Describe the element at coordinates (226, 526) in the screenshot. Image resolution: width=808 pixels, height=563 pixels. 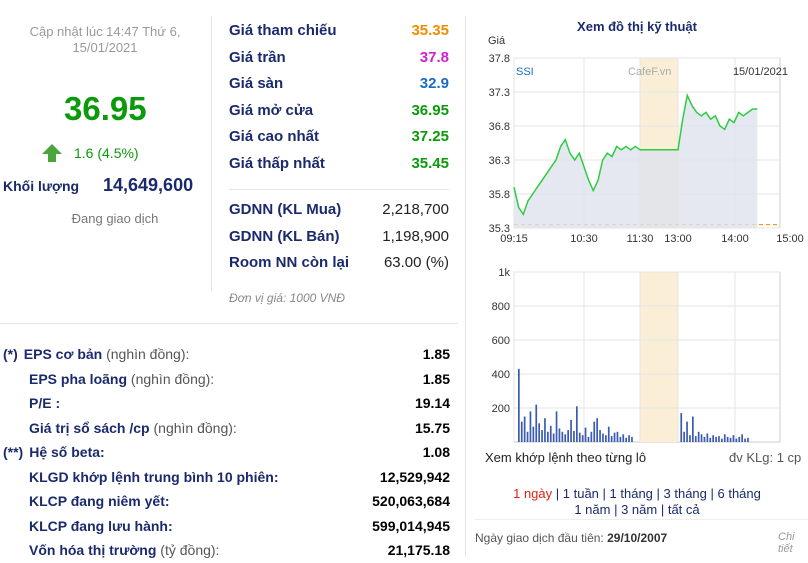
I see `financial-row: KLCP đang lưu hành: 599,014,945` at that location.